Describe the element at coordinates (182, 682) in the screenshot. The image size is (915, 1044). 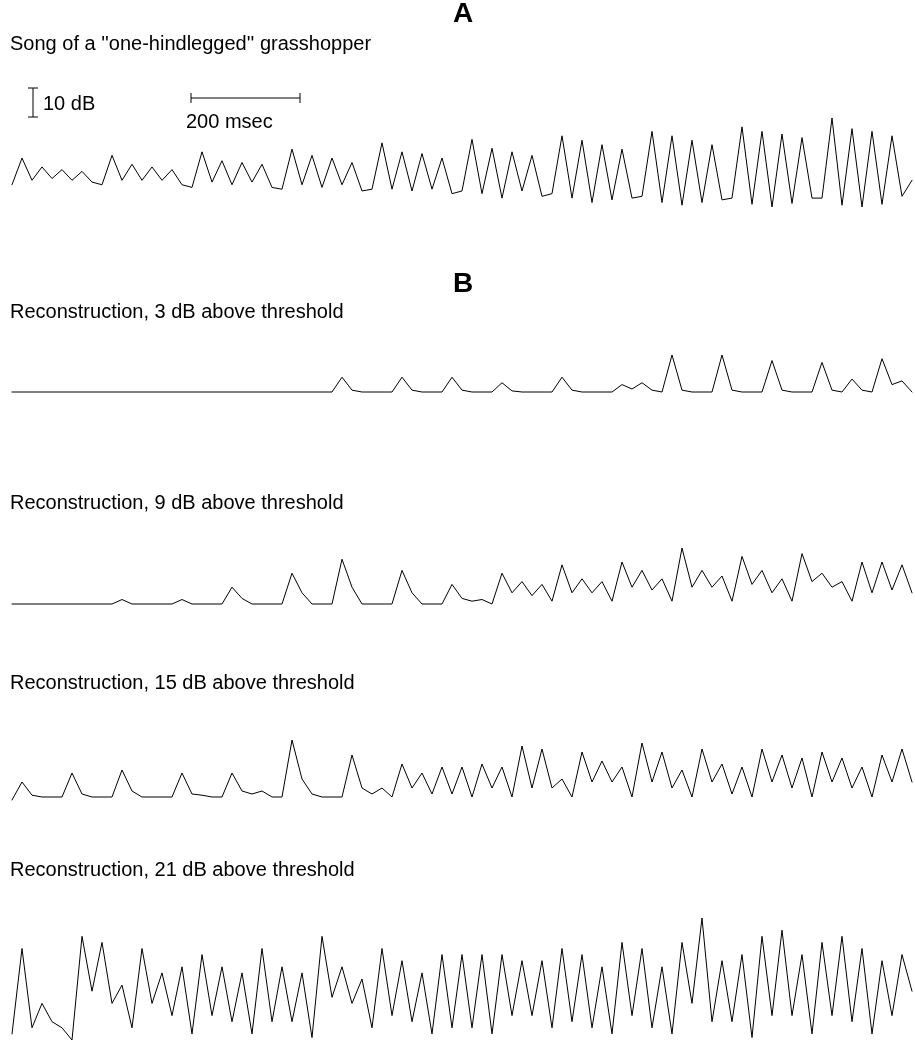
I see `chart-title: Reconstruction, 15 dB above threshold` at that location.